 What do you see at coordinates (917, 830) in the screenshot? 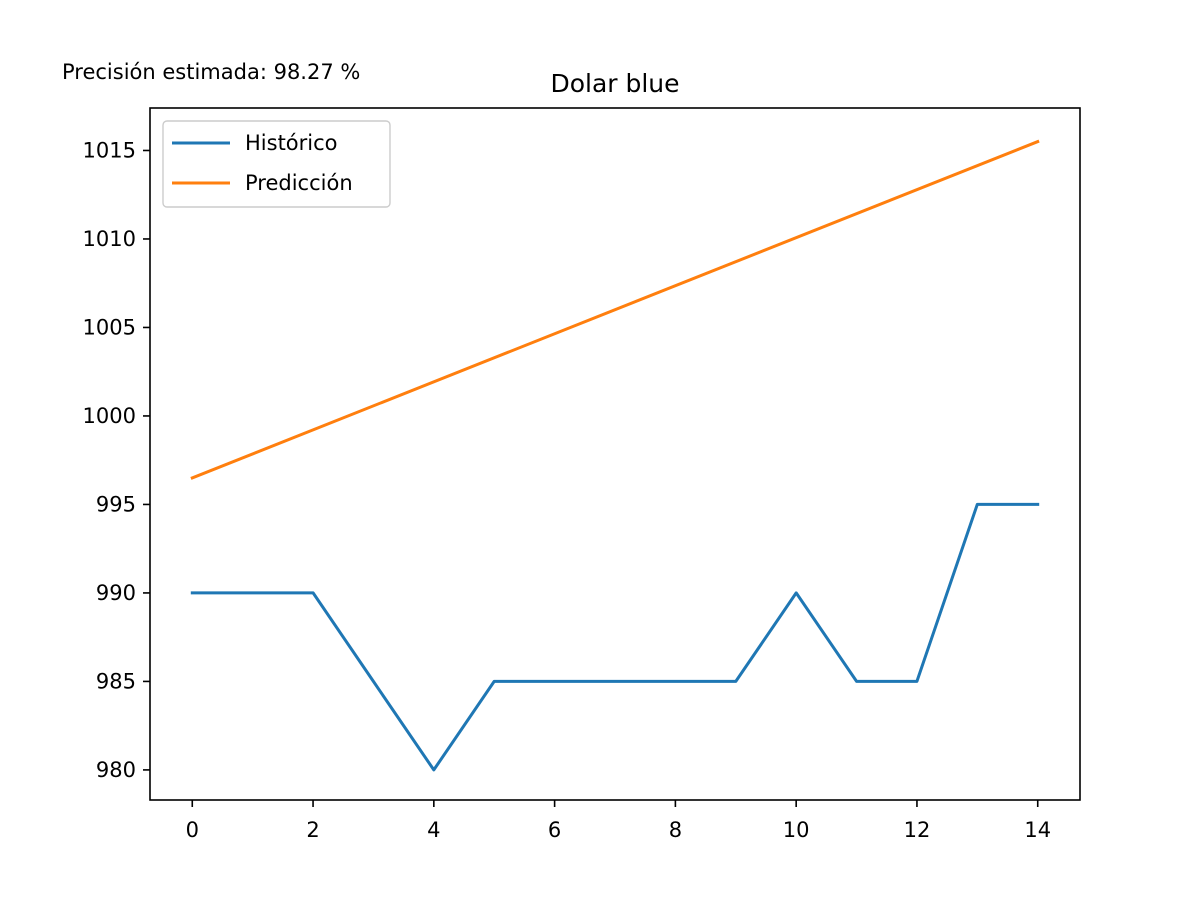
I see `x-tick-label: 12` at bounding box center [917, 830].